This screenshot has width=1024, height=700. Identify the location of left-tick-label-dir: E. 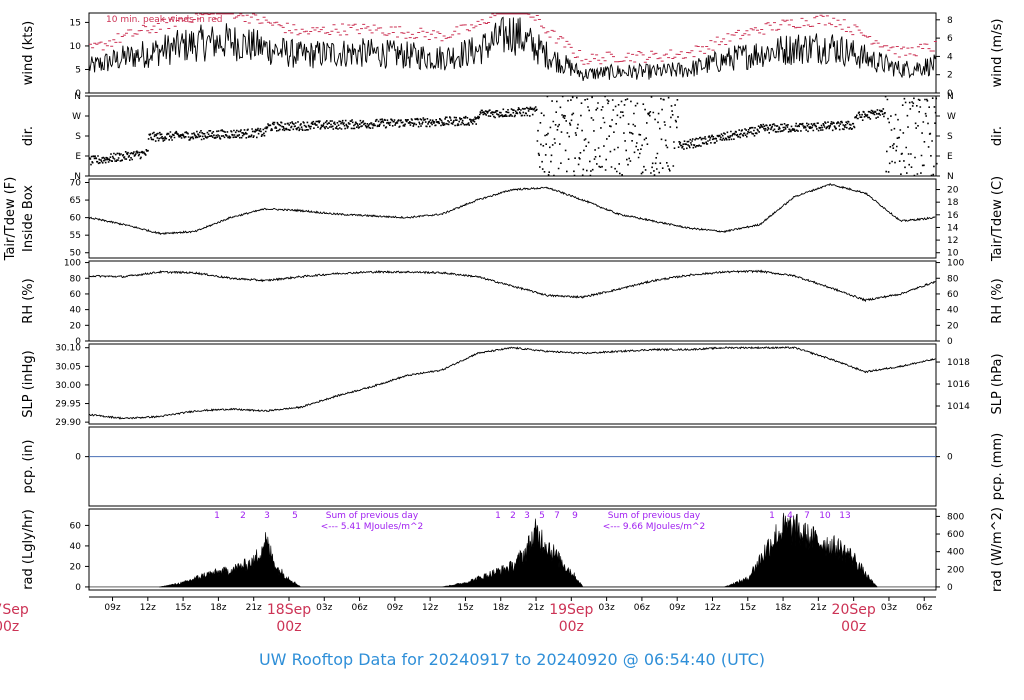
(78, 157).